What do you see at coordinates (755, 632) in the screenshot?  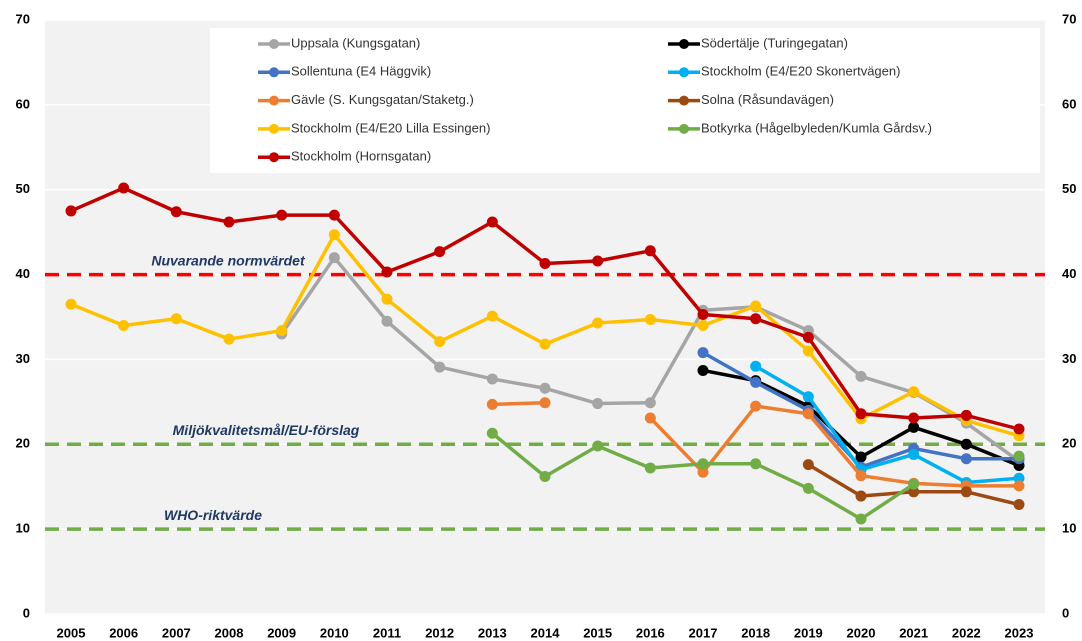 I see `x-tick-label: 2018` at bounding box center [755, 632].